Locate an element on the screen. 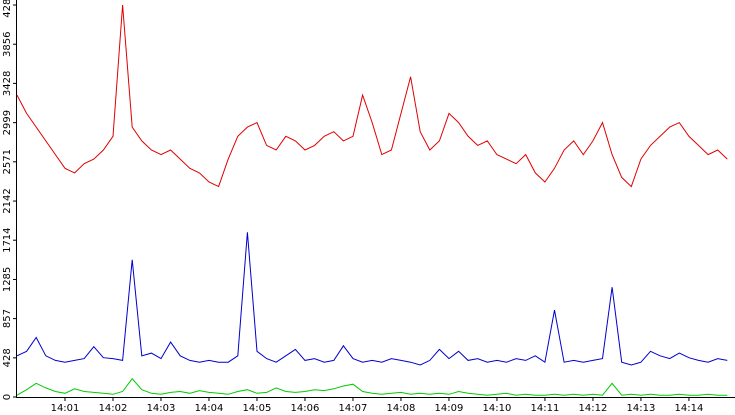  x-tick-label: 14:05 is located at coordinates (257, 408).